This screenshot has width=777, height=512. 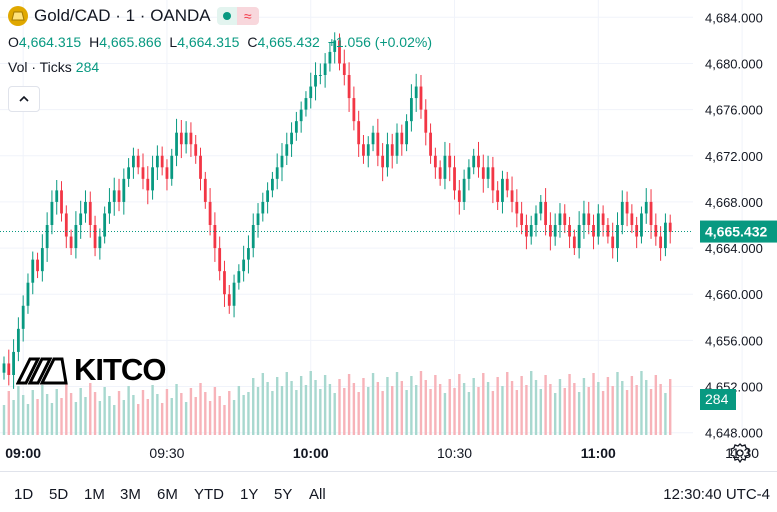 What do you see at coordinates (130, 494) in the screenshot?
I see `range-3m-button: 3M` at bounding box center [130, 494].